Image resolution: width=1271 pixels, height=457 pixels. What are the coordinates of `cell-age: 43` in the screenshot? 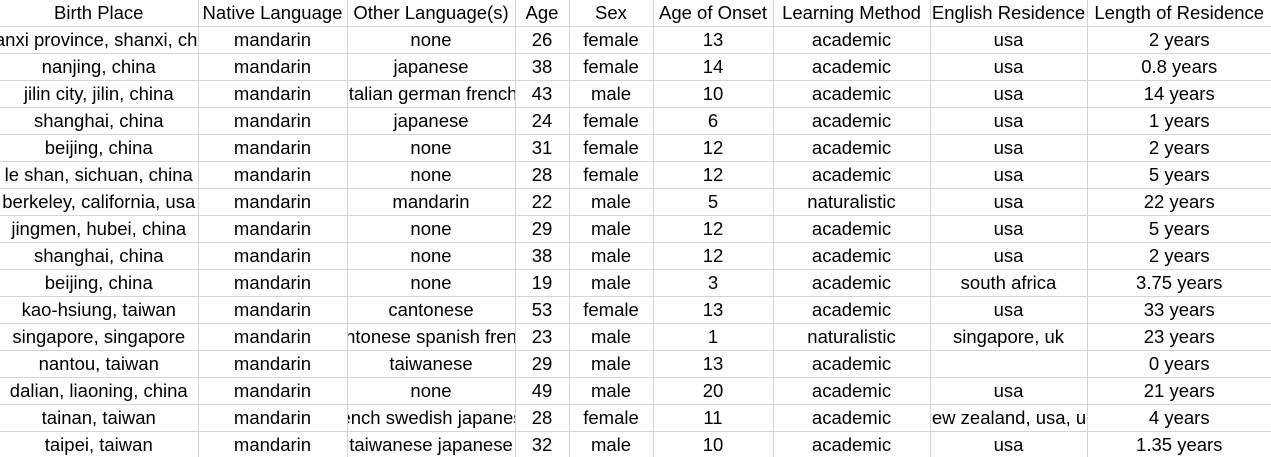 It's located at (542, 94).